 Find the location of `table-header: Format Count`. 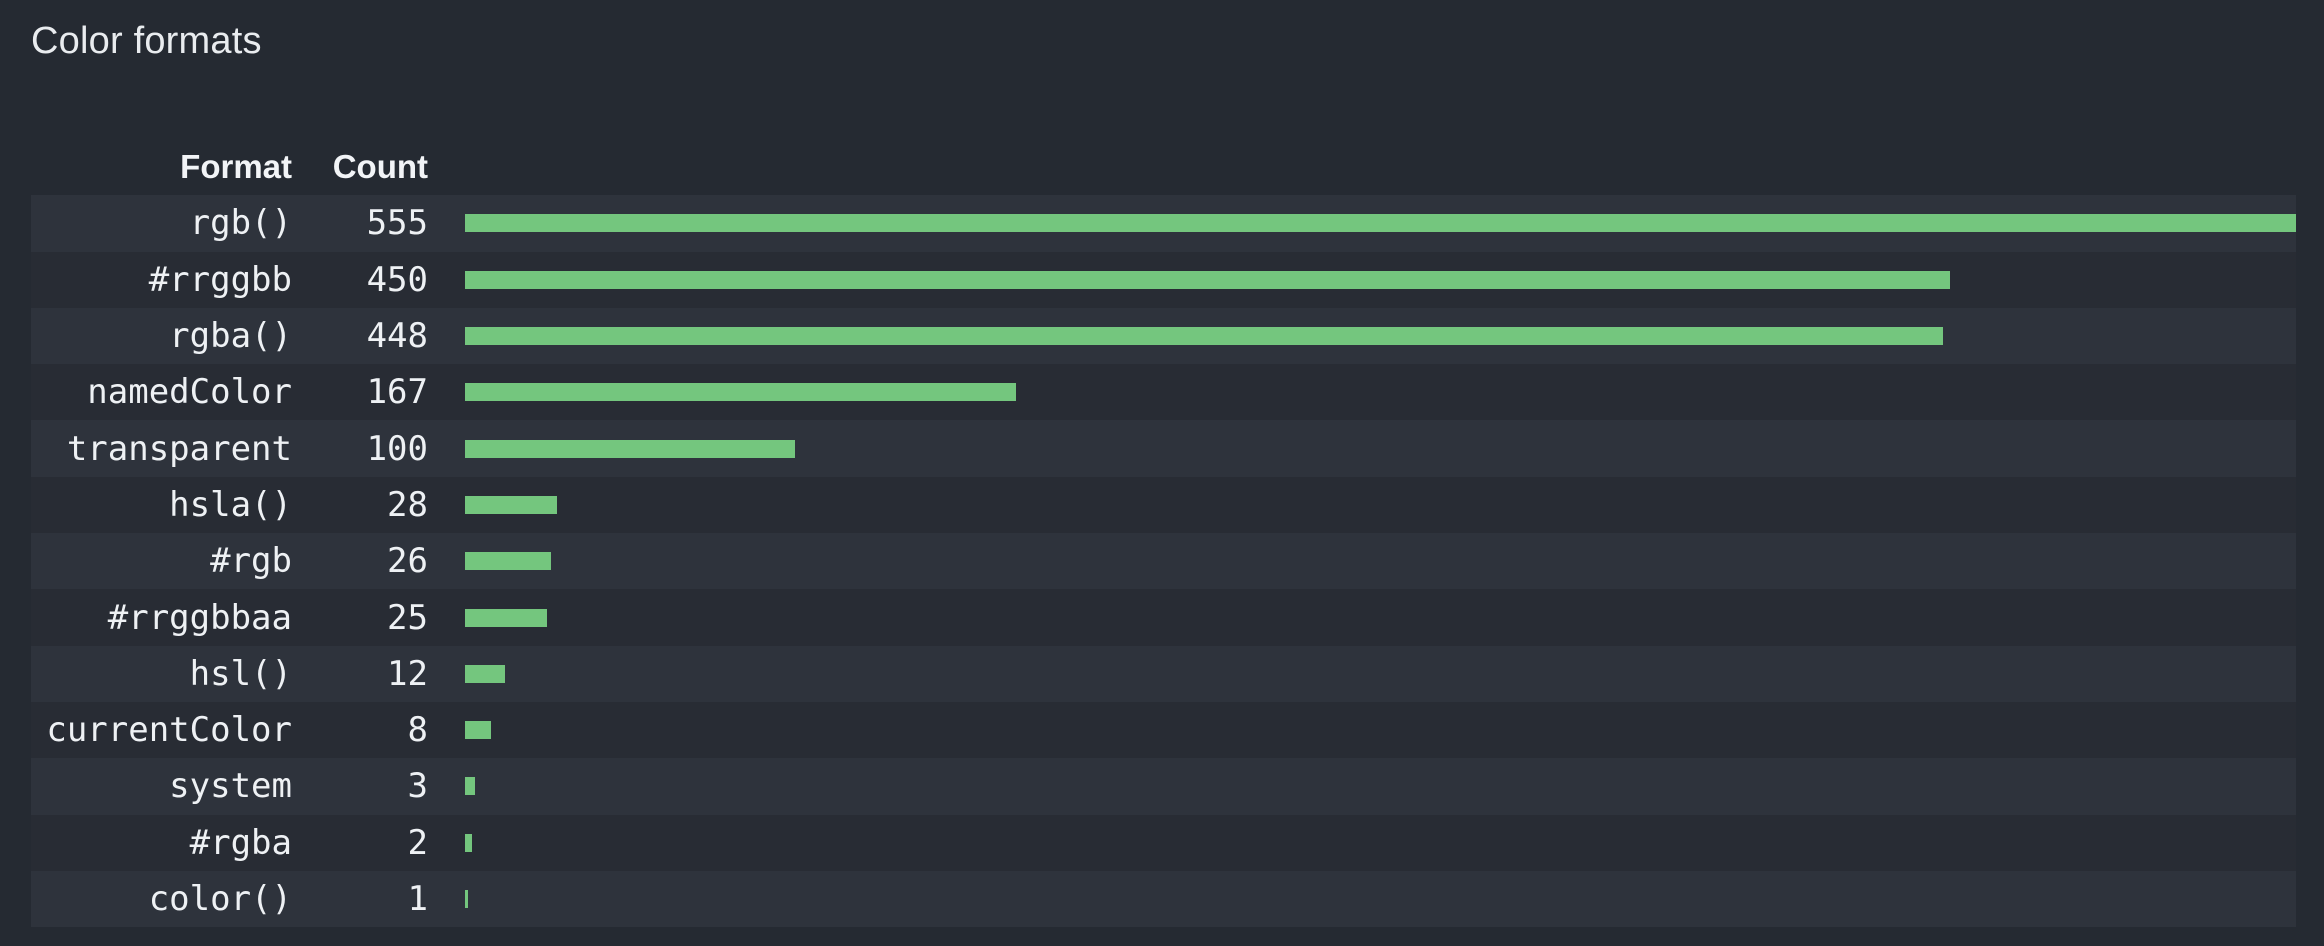

table-header: Format Count is located at coordinates (1163, 167).